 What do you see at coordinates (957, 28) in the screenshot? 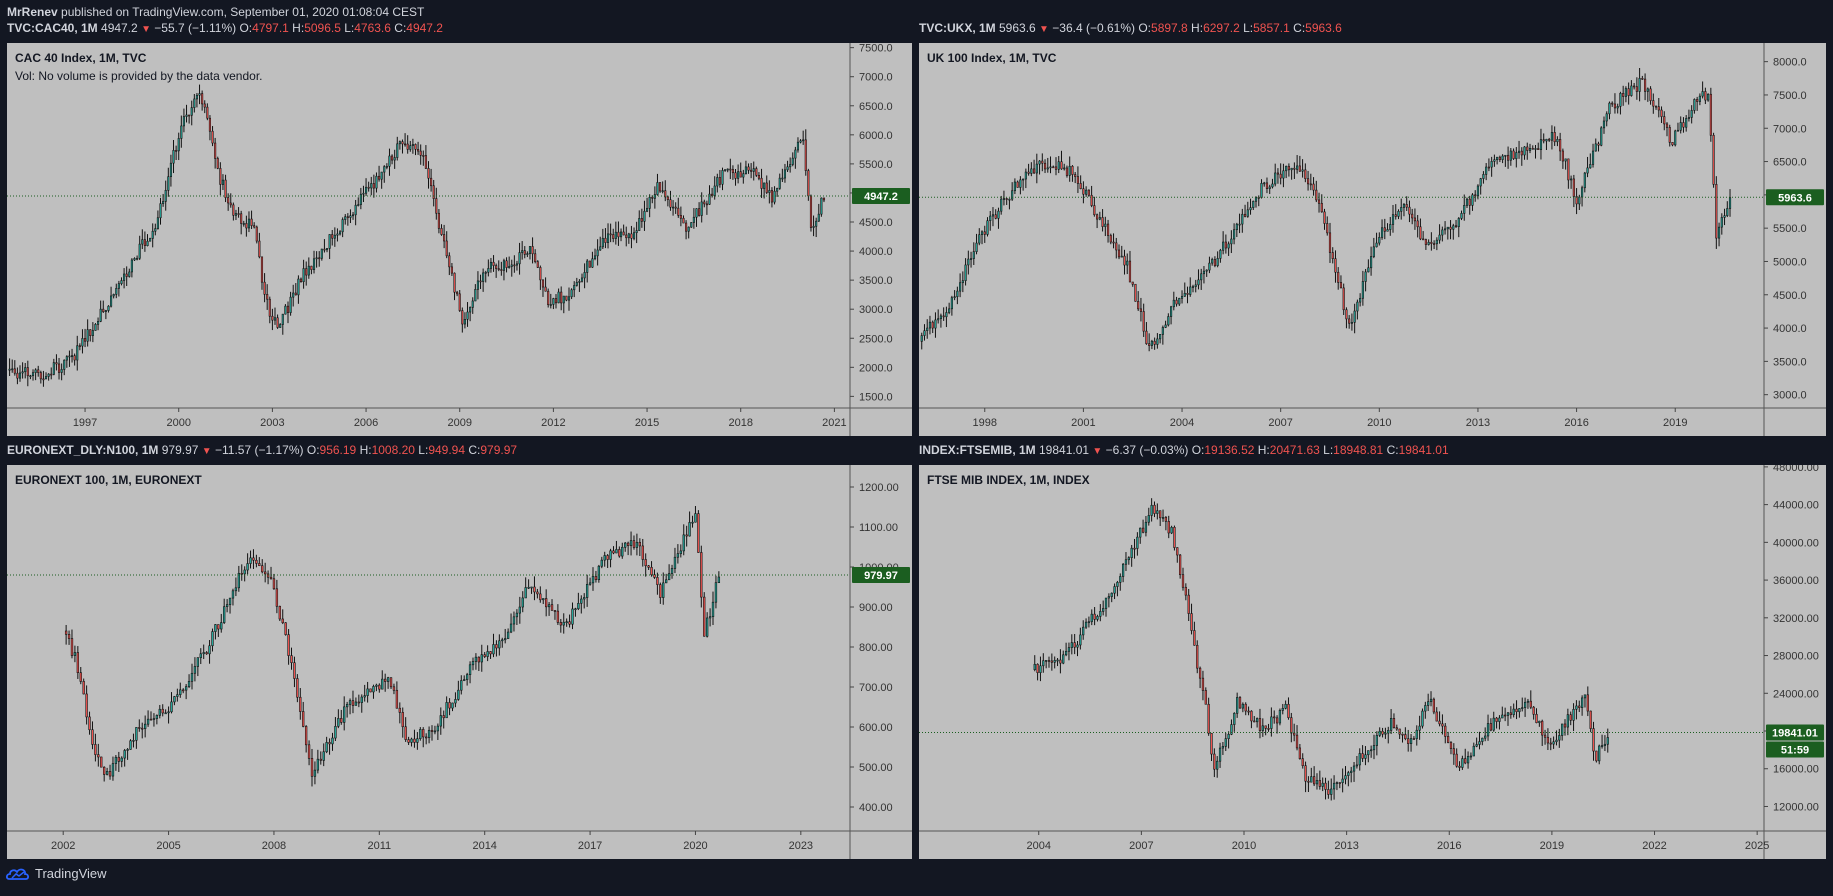
I see `symbol-name: TVC:UKX, 1M` at bounding box center [957, 28].